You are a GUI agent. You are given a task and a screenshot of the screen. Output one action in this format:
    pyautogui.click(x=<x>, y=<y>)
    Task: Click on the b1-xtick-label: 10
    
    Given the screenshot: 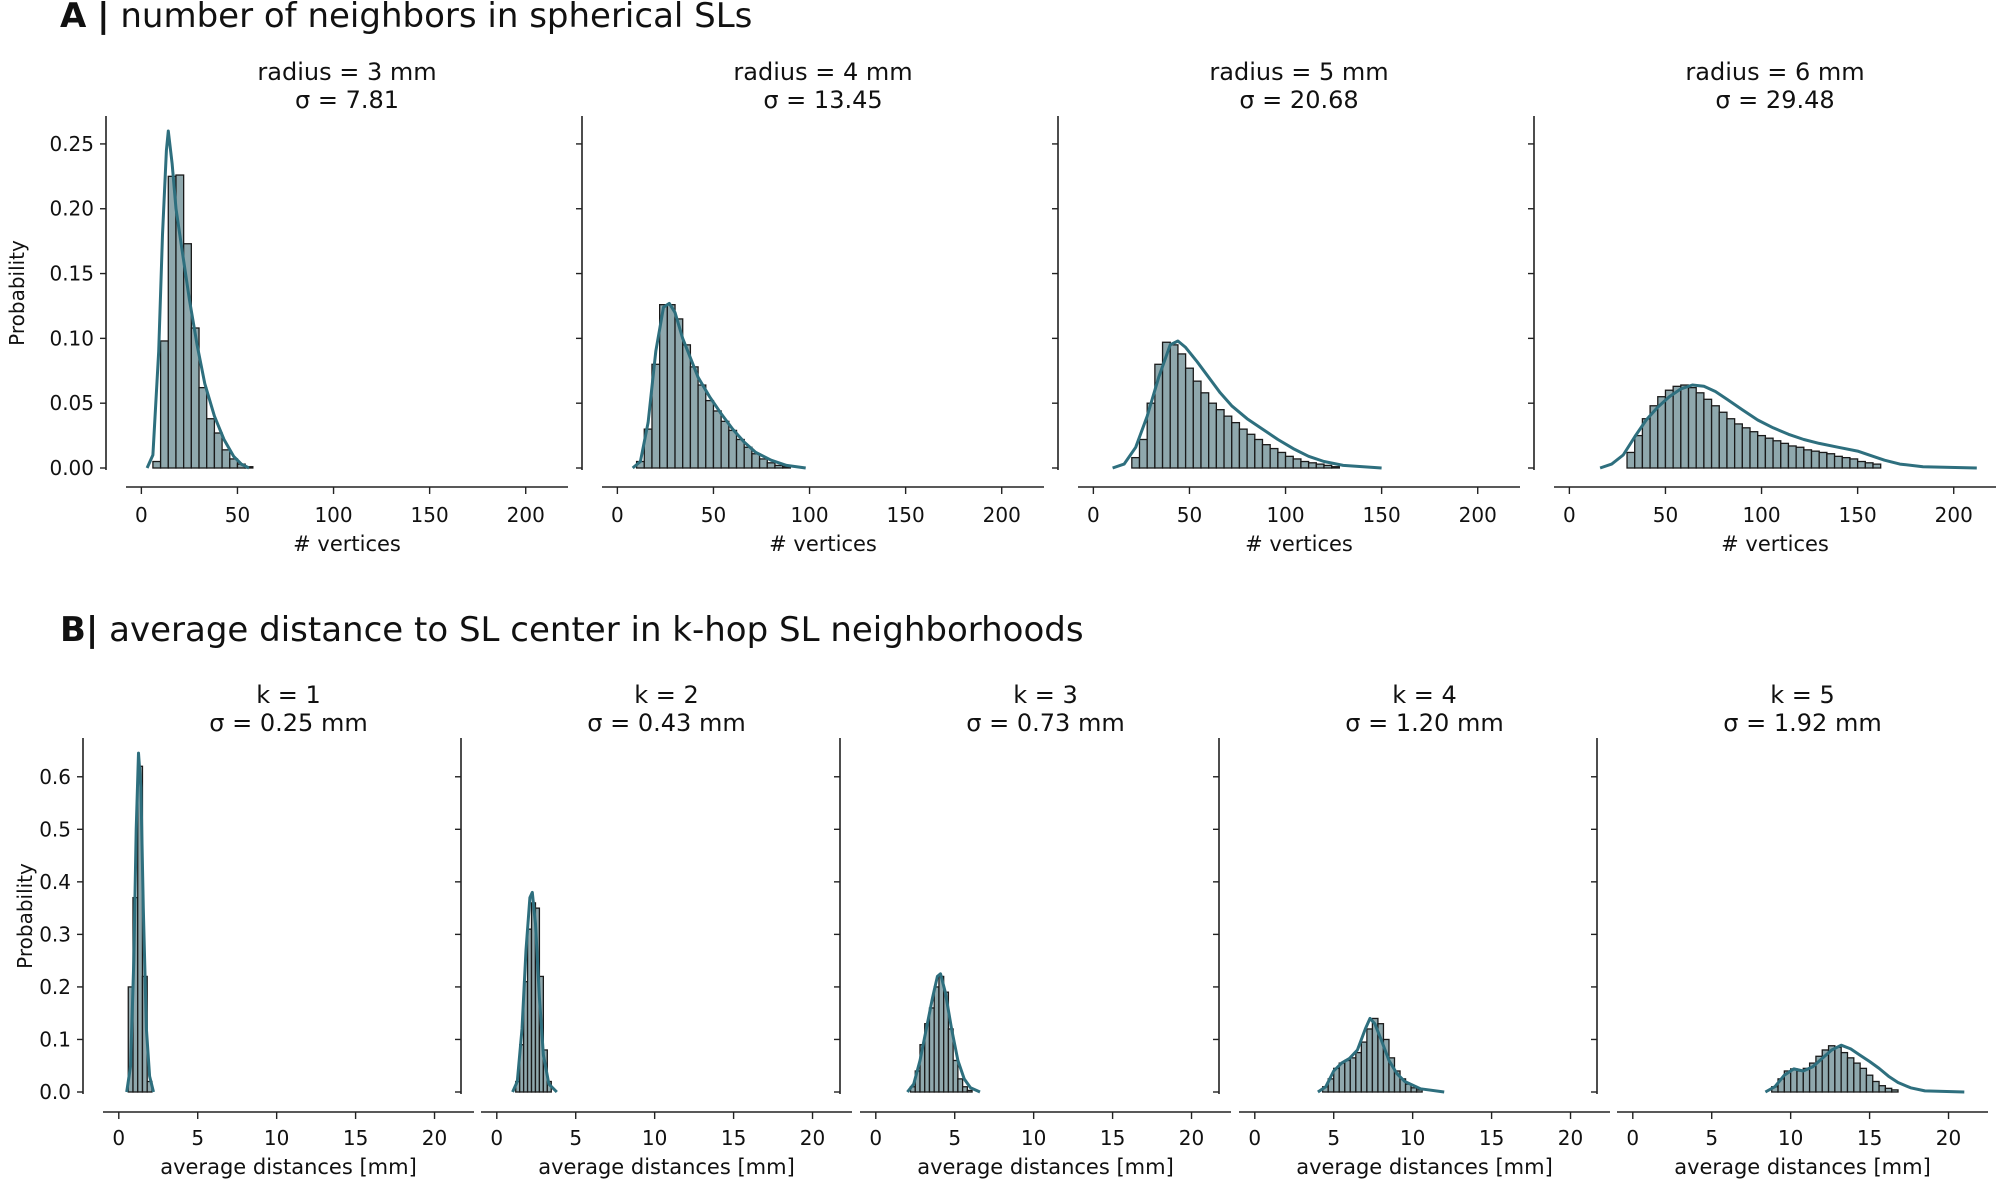 What is the action you would take?
    pyautogui.click(x=276, y=1138)
    